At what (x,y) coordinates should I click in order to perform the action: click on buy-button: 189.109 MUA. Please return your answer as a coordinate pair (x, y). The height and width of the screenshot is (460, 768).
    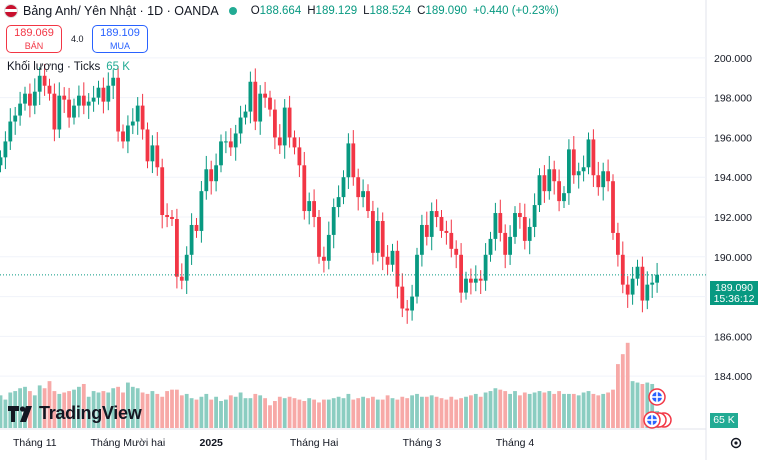
    Looking at the image, I should click on (120, 39).